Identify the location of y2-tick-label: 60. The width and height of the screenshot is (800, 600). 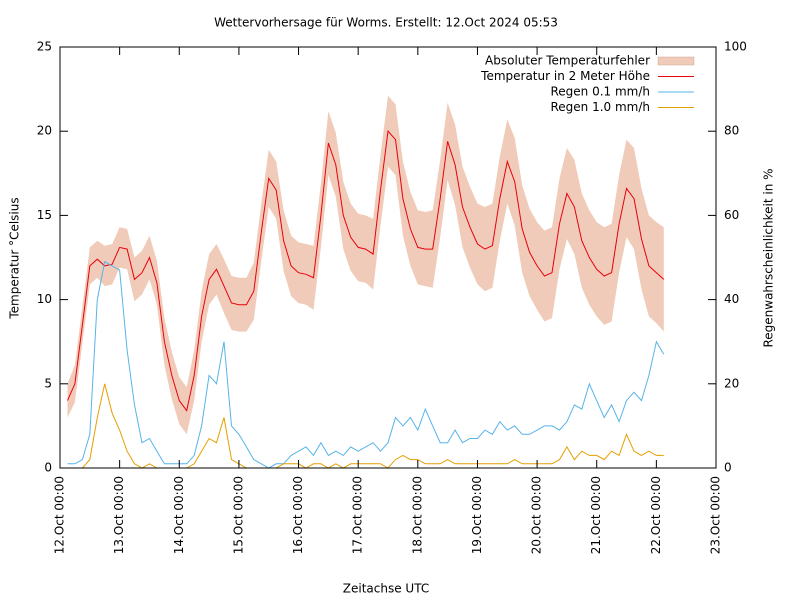
(731, 215).